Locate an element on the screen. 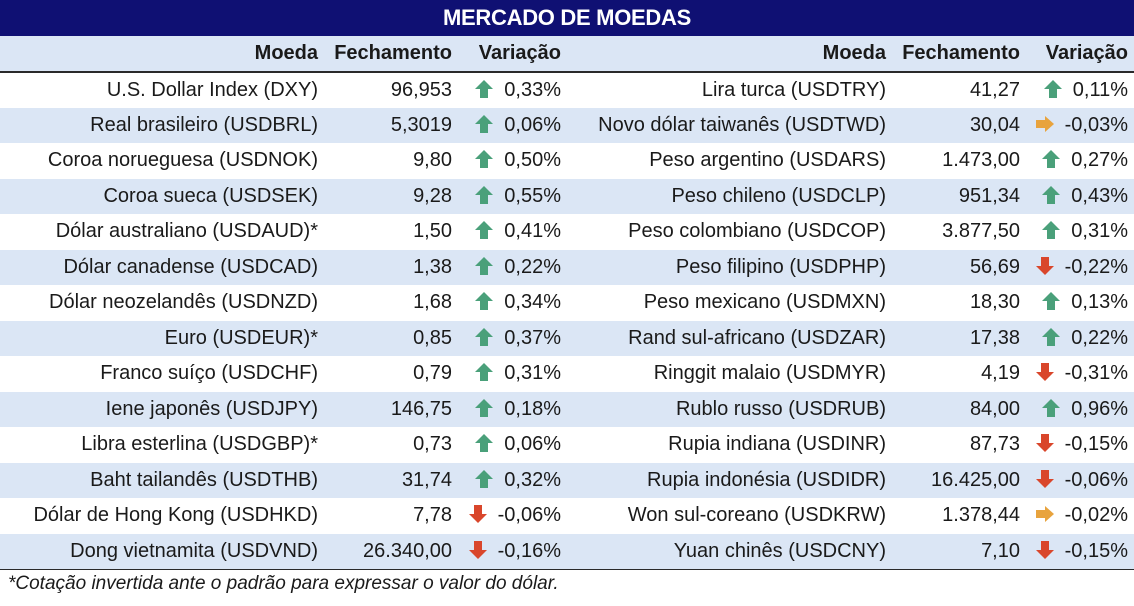 Image resolution: width=1134 pixels, height=606 pixels. variation-cell: -0,03% is located at coordinates (1083, 126).